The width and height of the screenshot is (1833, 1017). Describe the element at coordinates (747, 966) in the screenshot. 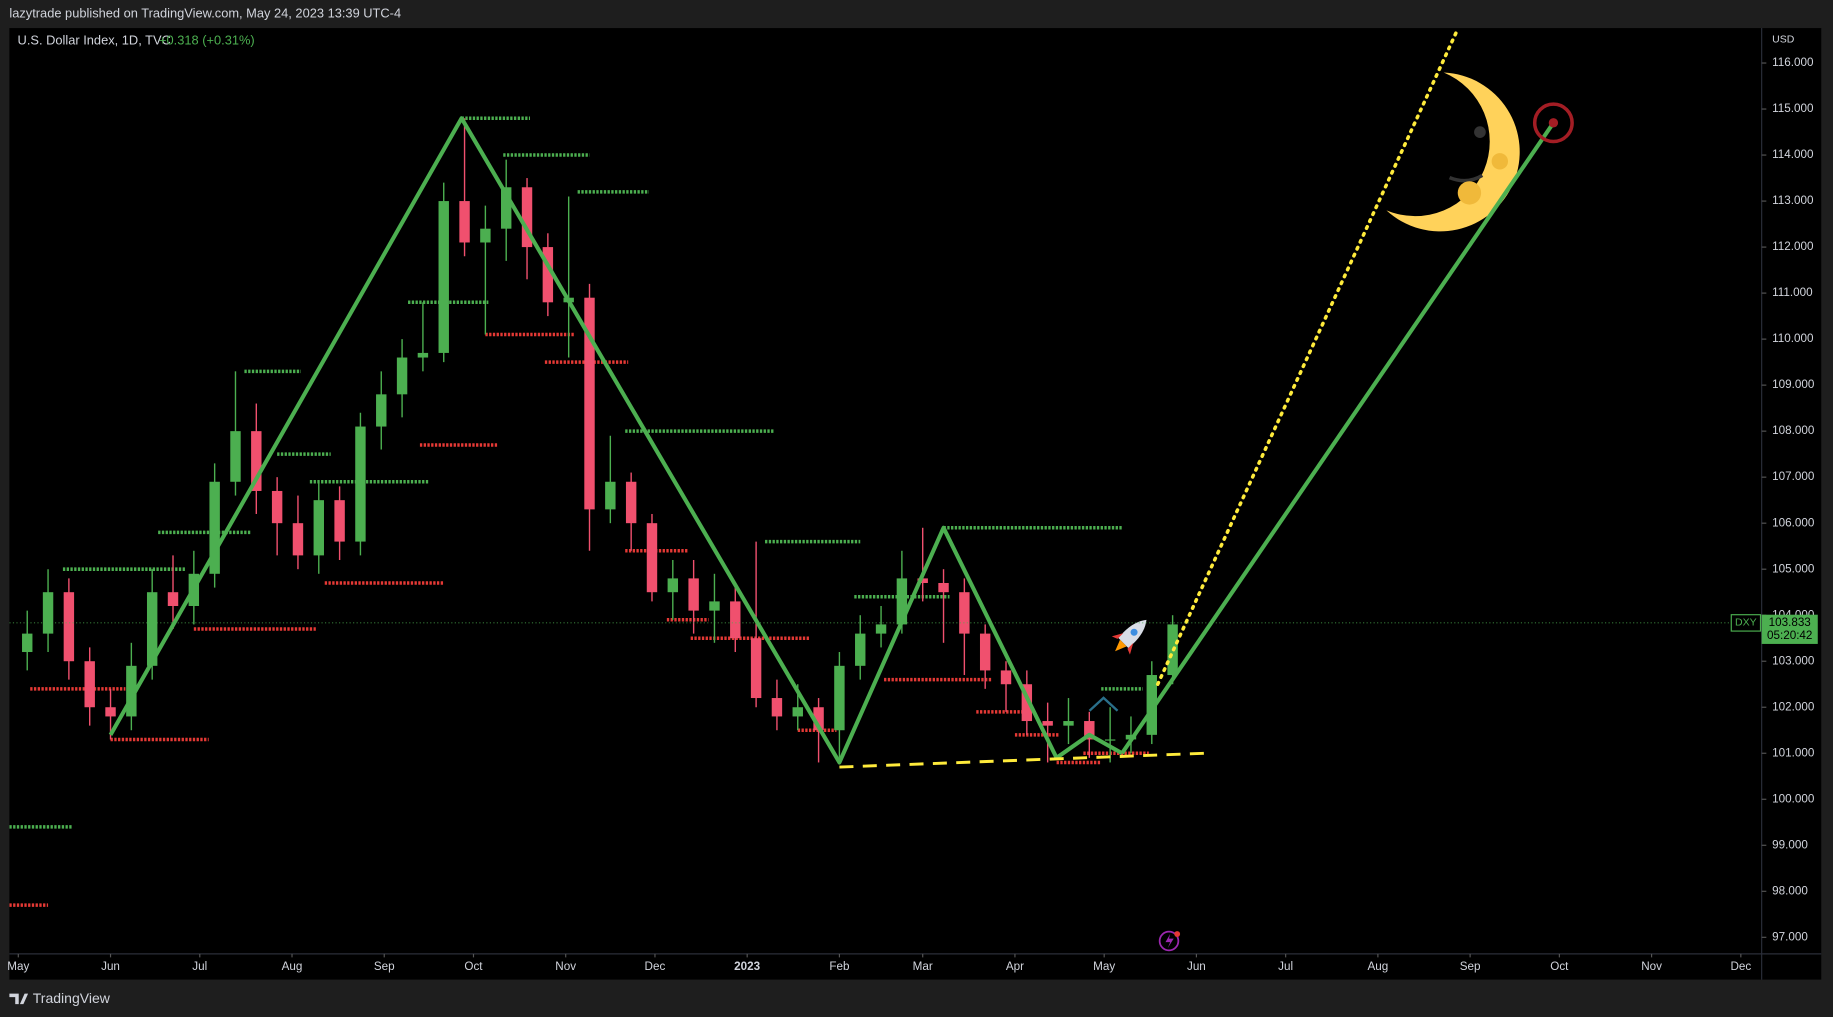

I see `x-tick-label: 2023` at that location.